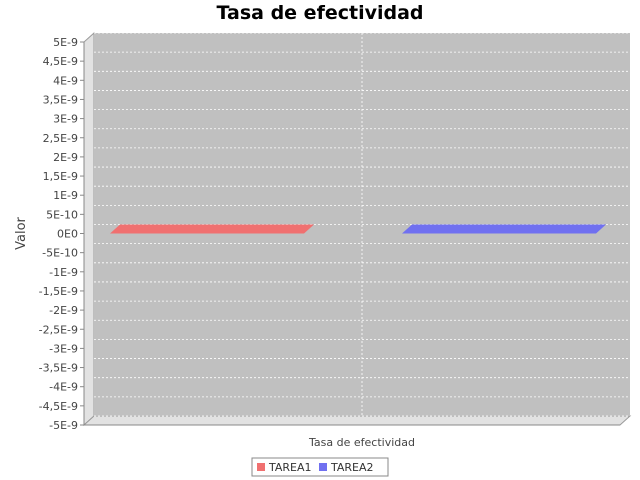 This screenshot has width=640, height=480. I want to click on y-tick-label: -1,5E-9, so click(58, 291).